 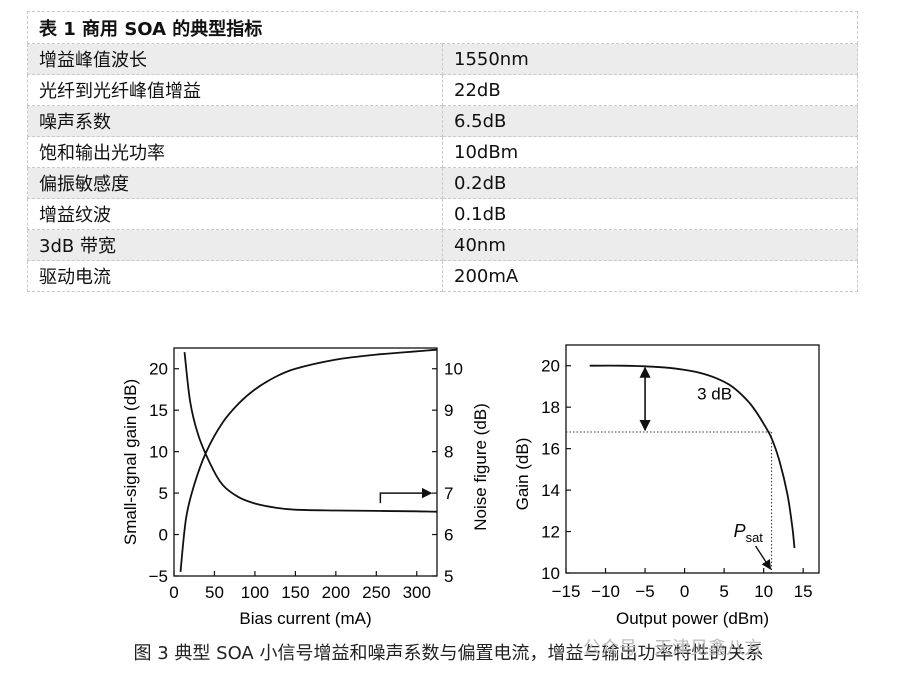 I want to click on y-tick-label: −5, so click(x=158, y=576).